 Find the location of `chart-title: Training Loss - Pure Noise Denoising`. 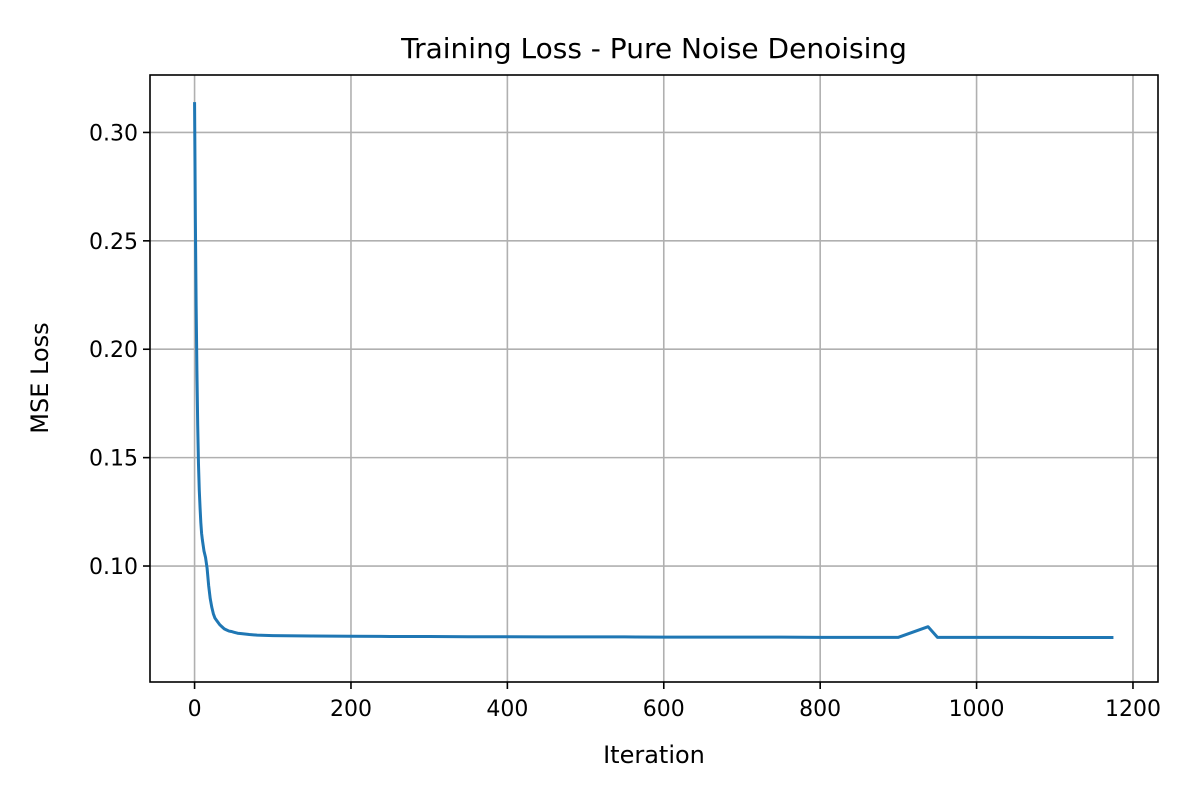

chart-title: Training Loss - Pure Noise Denoising is located at coordinates (653, 48).